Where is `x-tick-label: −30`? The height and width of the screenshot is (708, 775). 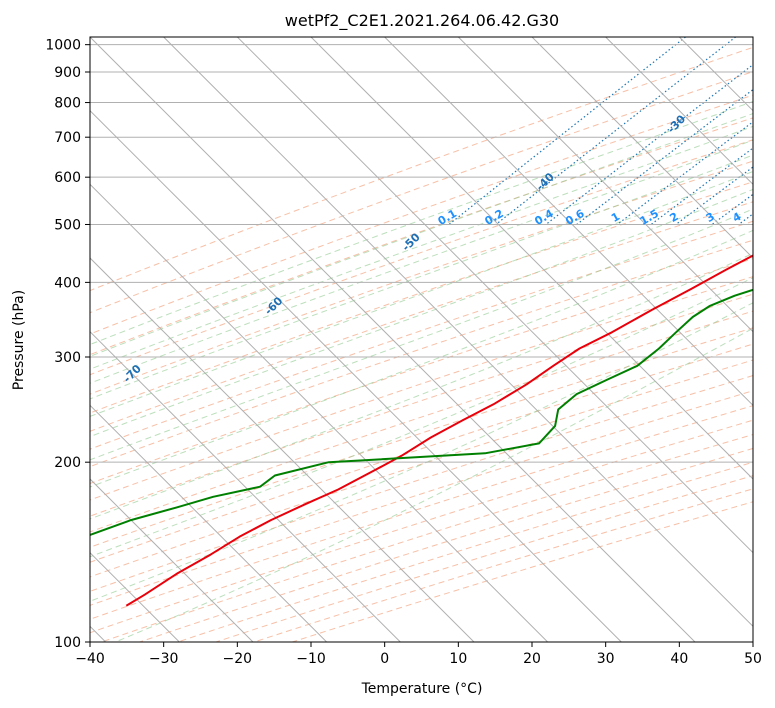
x-tick-label: −30 is located at coordinates (164, 659).